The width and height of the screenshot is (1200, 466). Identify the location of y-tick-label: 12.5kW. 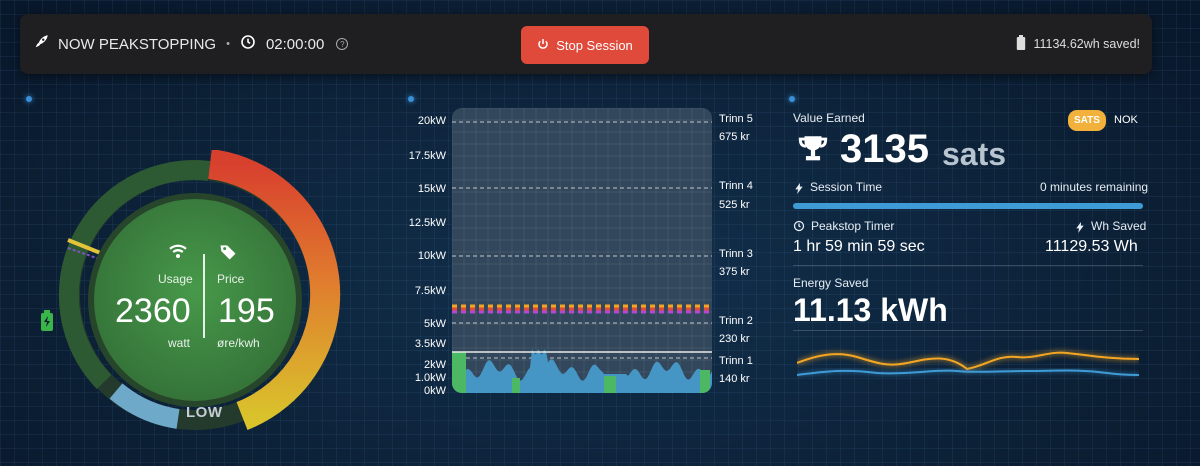
(427, 223).